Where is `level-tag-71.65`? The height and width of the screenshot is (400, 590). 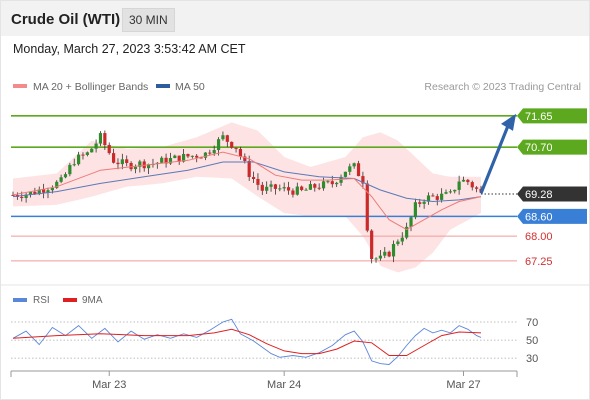 level-tag-71.65 is located at coordinates (552, 116).